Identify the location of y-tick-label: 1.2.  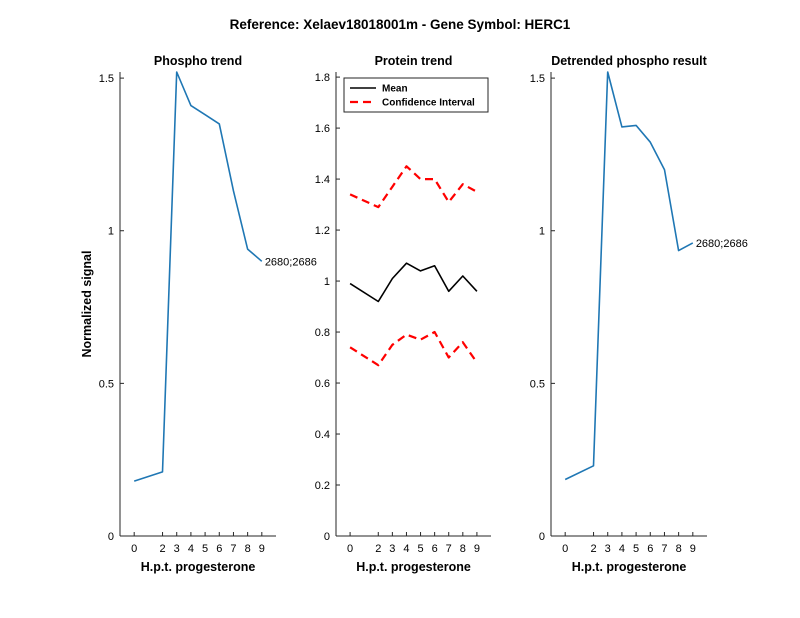
(322, 231).